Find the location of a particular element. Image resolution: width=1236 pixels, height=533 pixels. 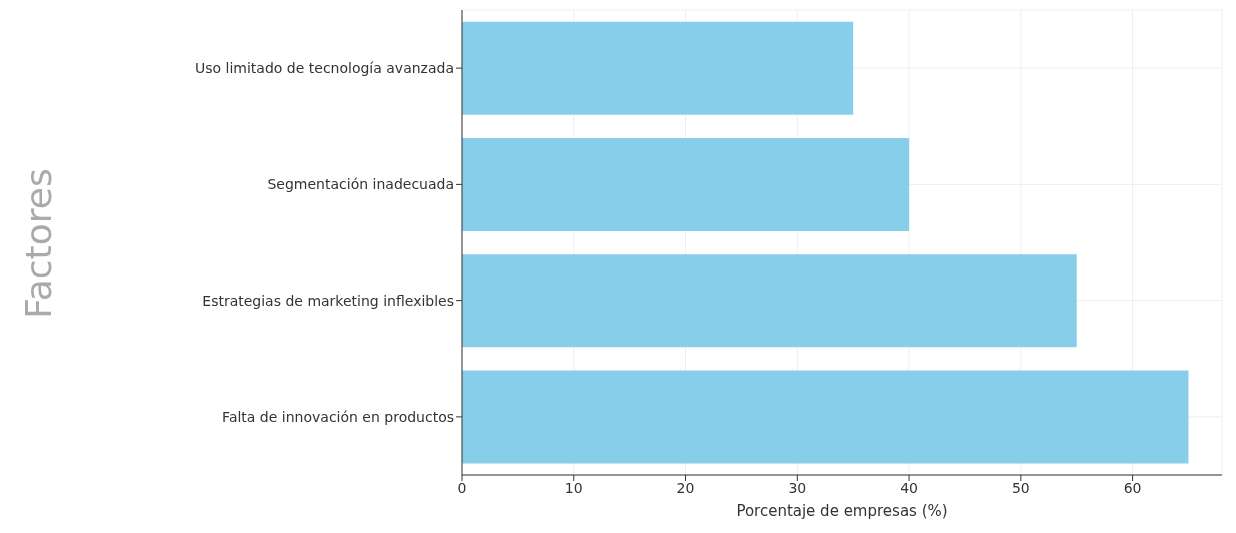

y-axis-title: Factores is located at coordinates (38, 243).